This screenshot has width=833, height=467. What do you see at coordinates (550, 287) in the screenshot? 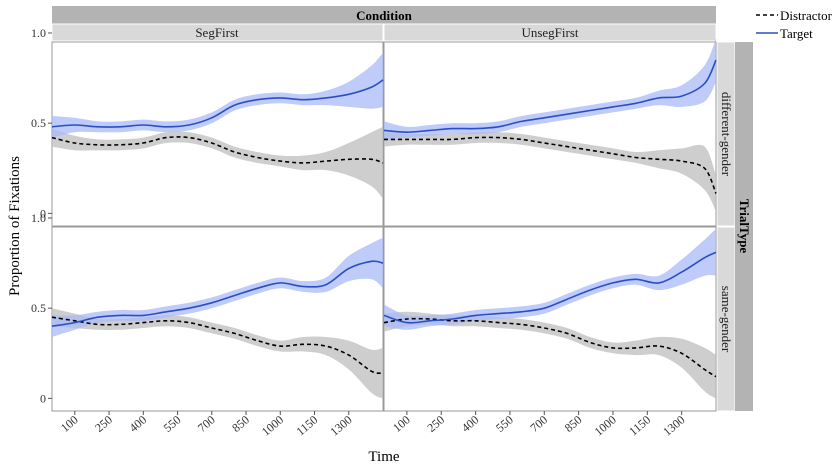
I see `target-line-unsegfirst-same-gender` at bounding box center [550, 287].